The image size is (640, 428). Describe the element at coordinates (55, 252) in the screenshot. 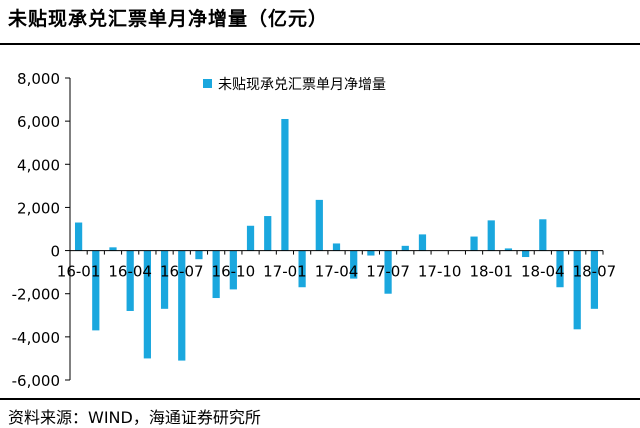

I see `y-tick-label: 0` at that location.